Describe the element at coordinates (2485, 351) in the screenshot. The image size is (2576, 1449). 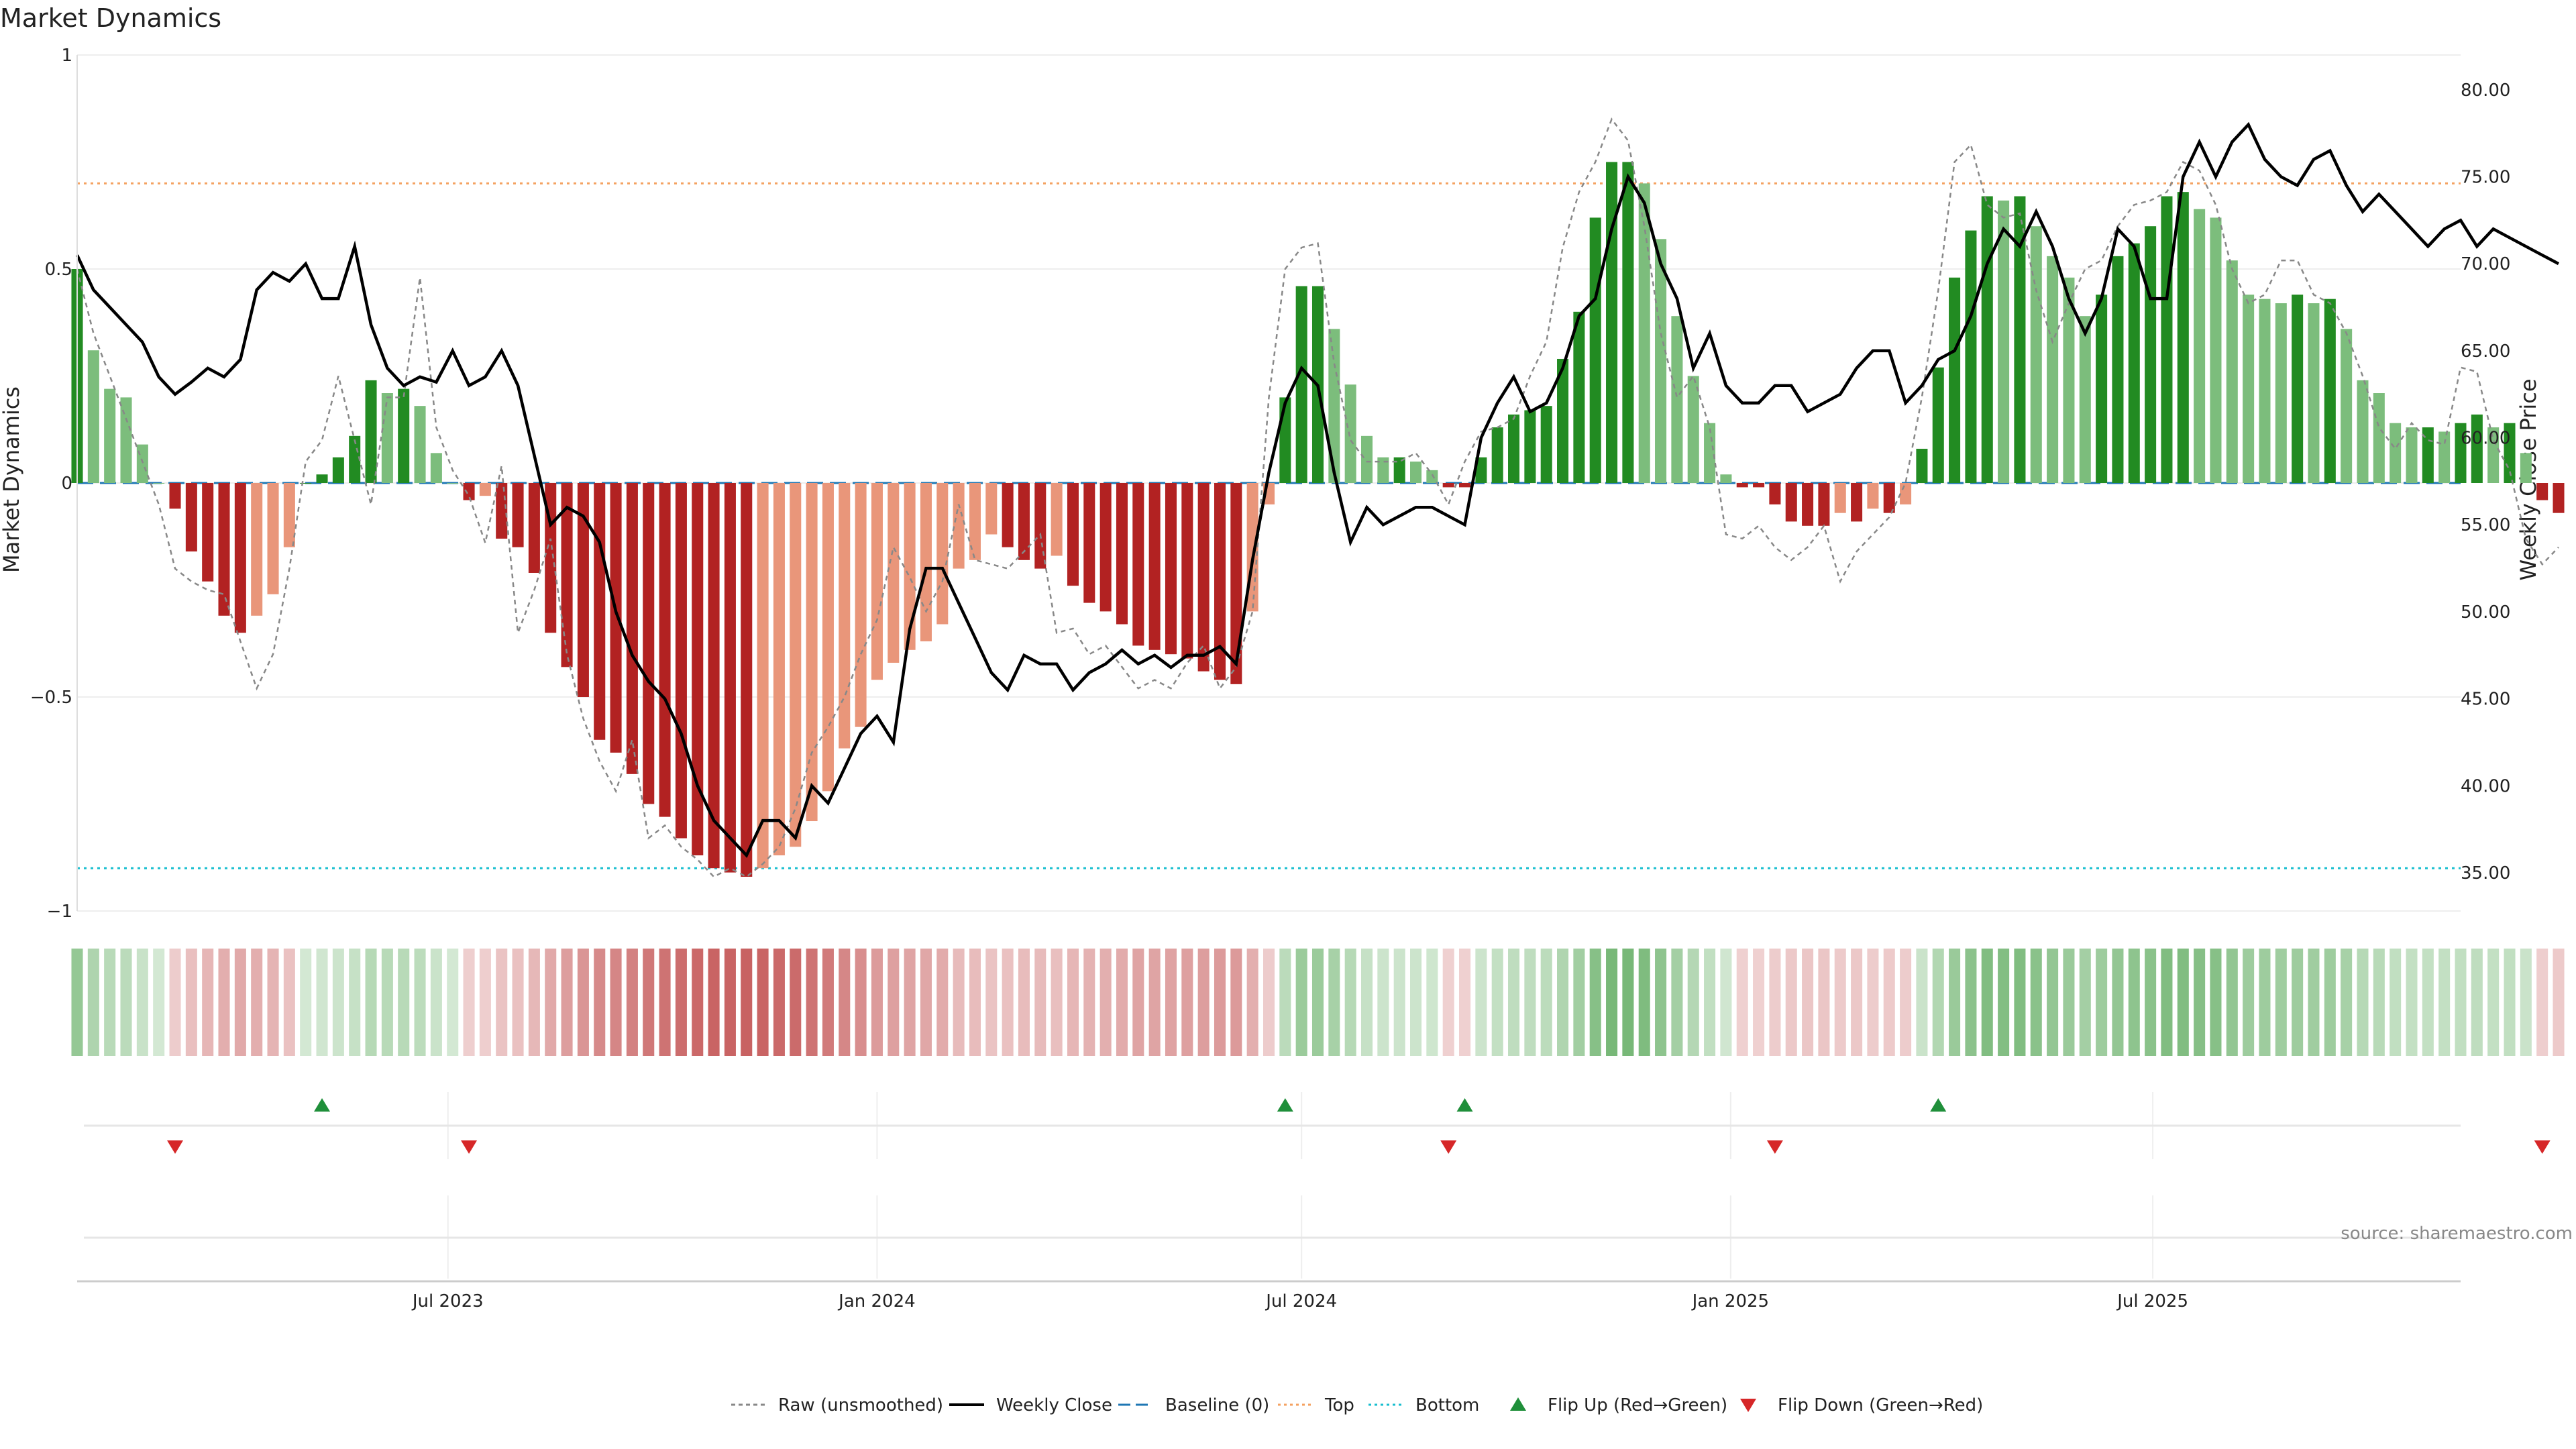
I see `right-tick-label: 65.00` at that location.